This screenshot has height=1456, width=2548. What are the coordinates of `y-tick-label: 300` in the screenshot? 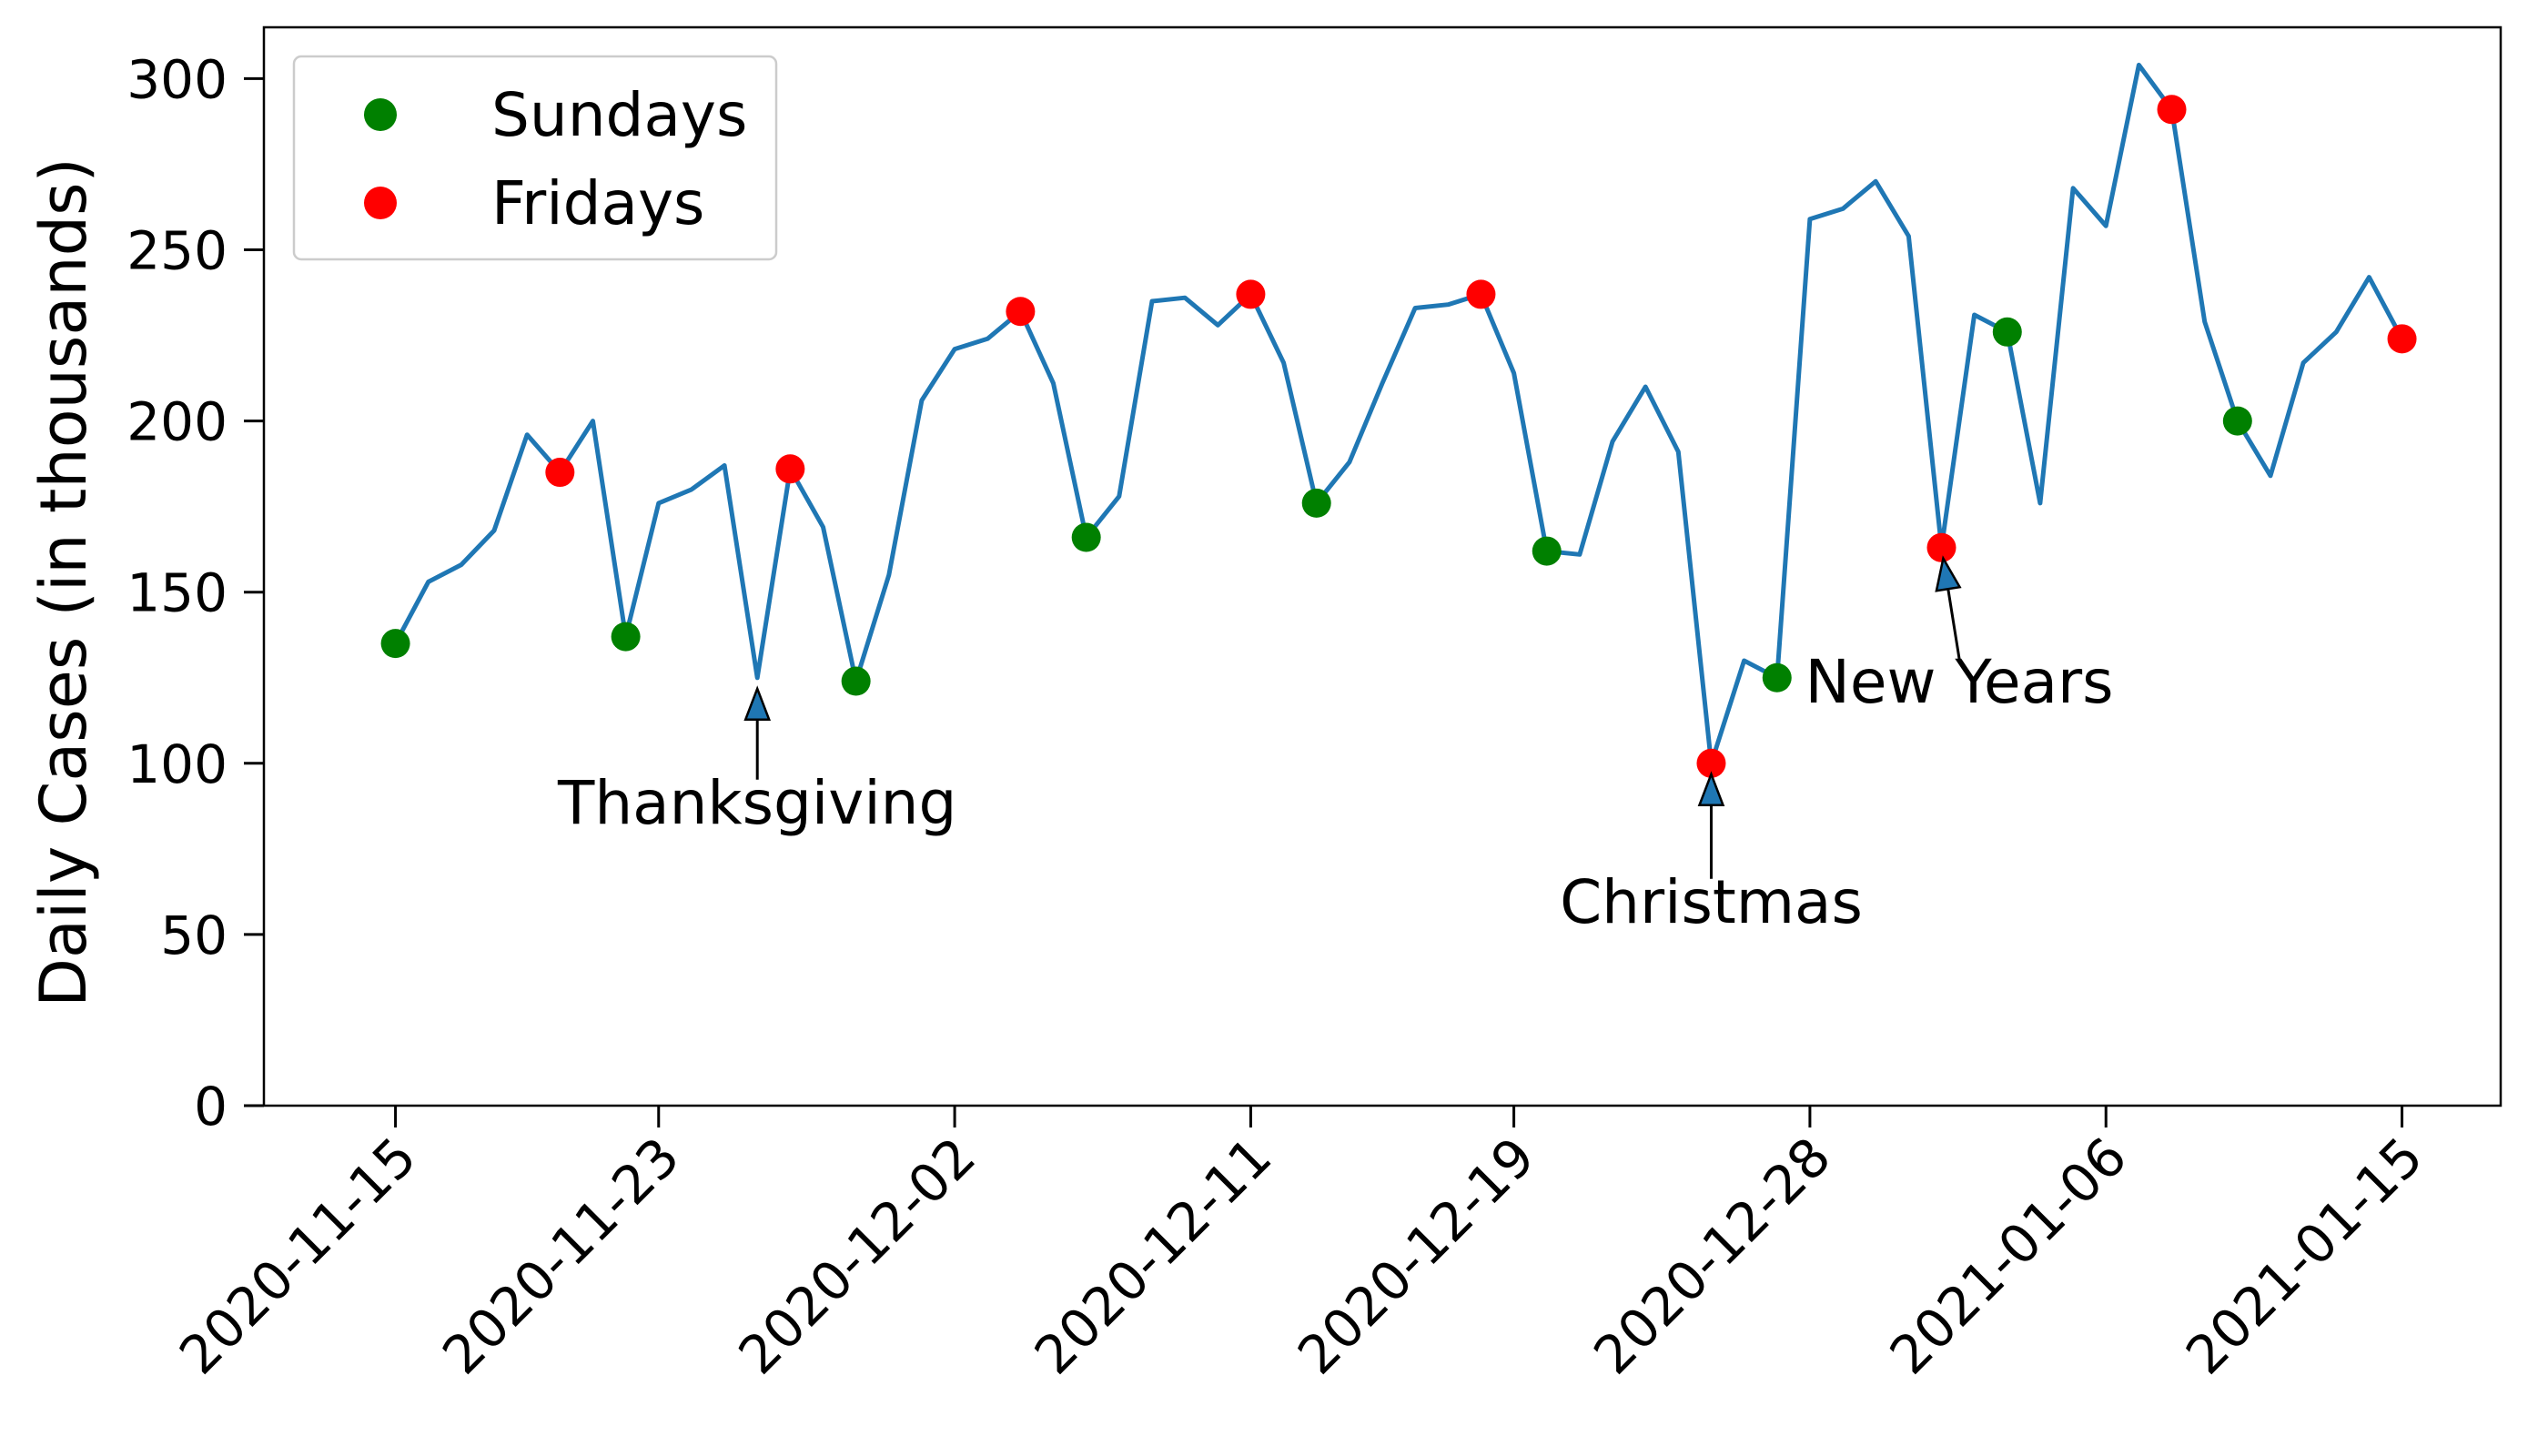 It's located at (177, 79).